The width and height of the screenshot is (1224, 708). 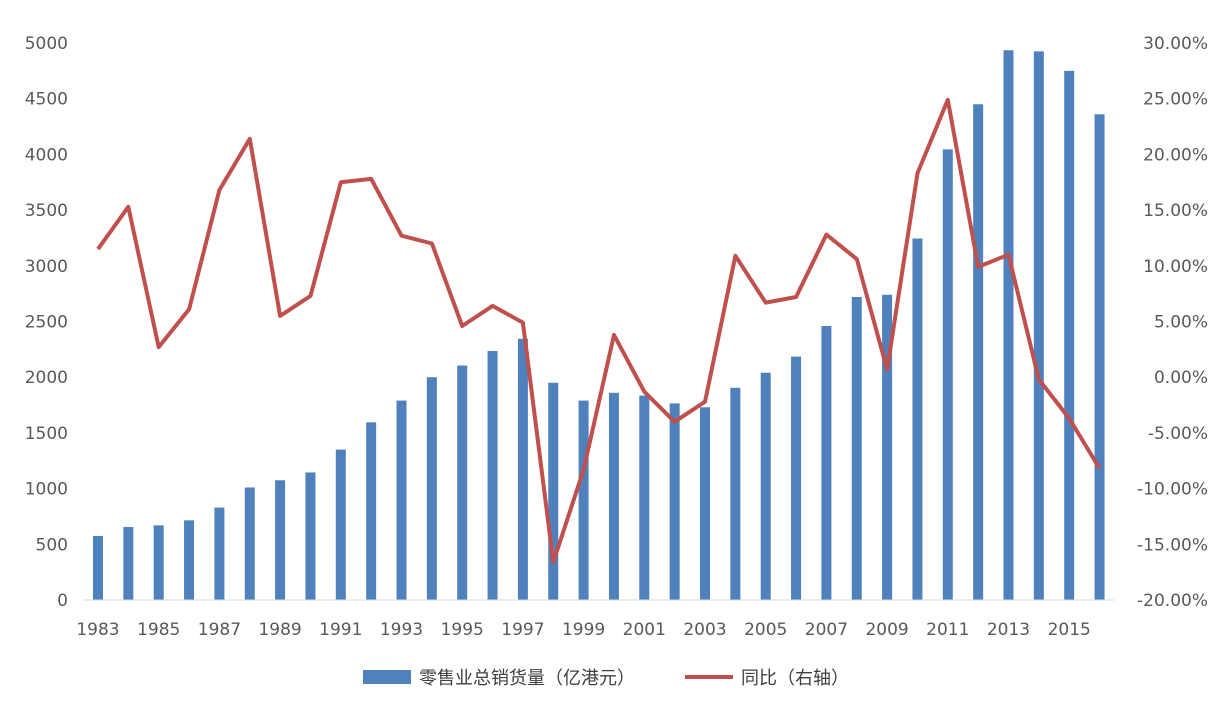 I want to click on x-tick-label: 1999, so click(x=583, y=630).